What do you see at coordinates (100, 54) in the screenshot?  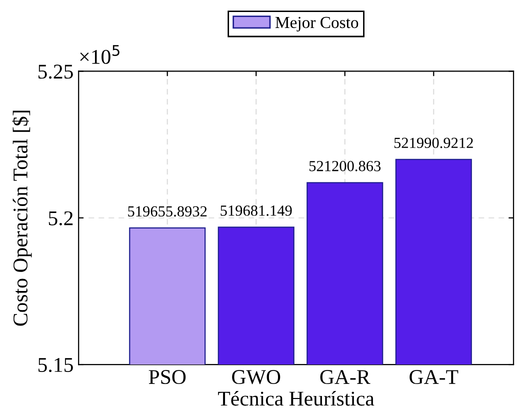 I see `text: ×10$^{5}$` at bounding box center [100, 54].